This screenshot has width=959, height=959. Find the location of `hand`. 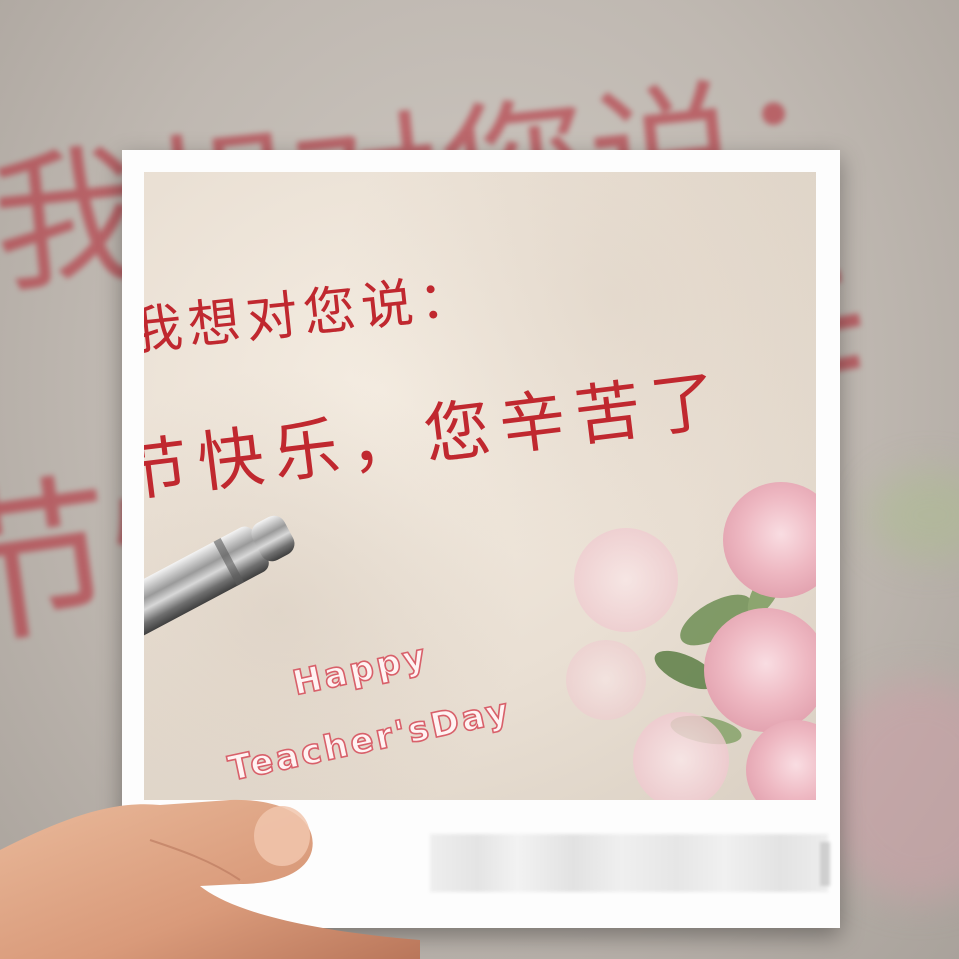

hand is located at coordinates (210, 879).